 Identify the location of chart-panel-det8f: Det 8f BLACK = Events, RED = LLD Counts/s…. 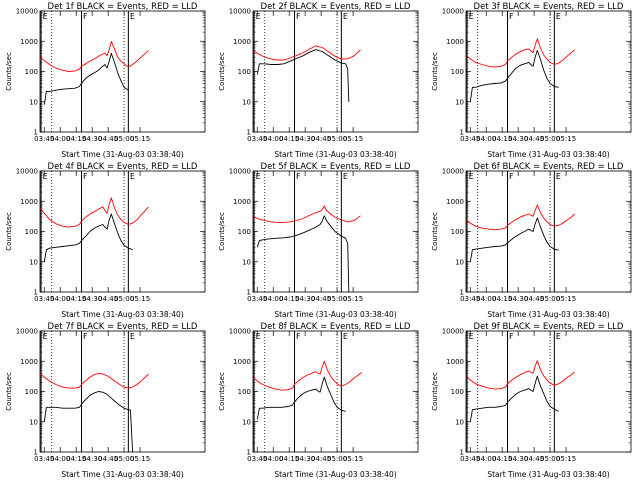
(318, 400).